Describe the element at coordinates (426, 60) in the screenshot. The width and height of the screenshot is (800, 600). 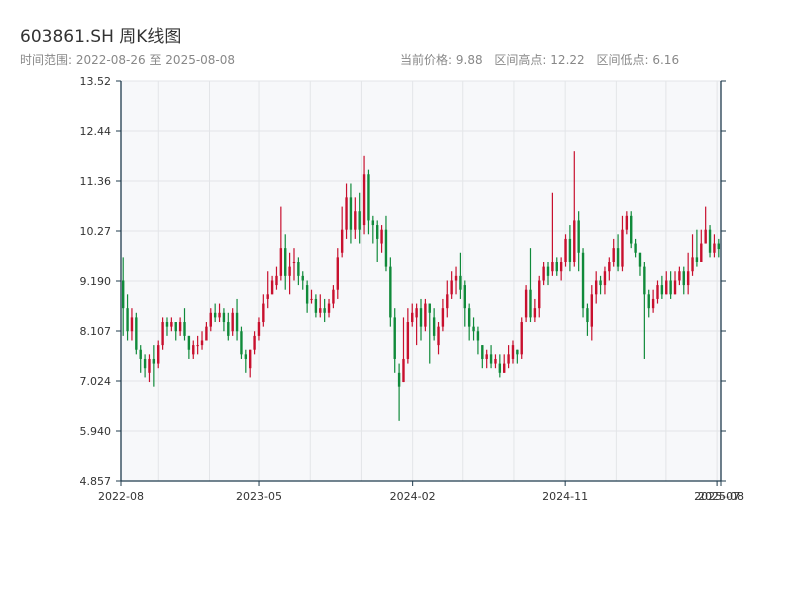
I see `current-price-label: 当前价格:` at that location.